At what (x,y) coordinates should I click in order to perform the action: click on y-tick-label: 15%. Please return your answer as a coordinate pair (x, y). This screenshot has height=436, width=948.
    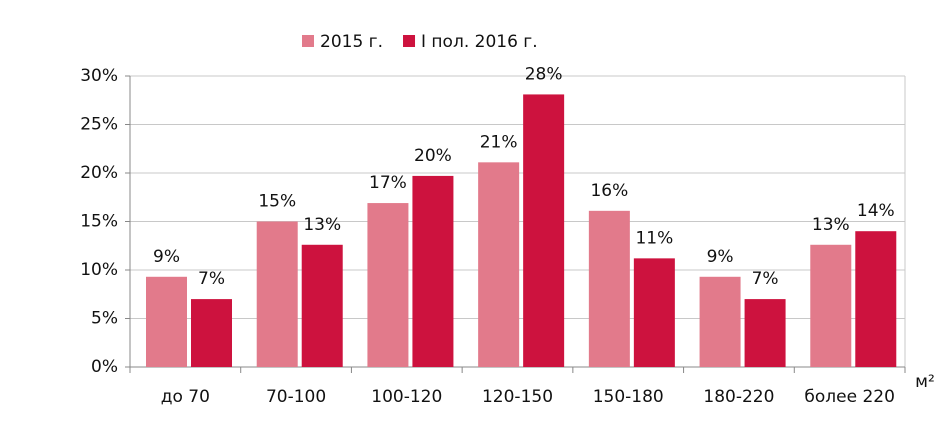
    Looking at the image, I should click on (99, 222).